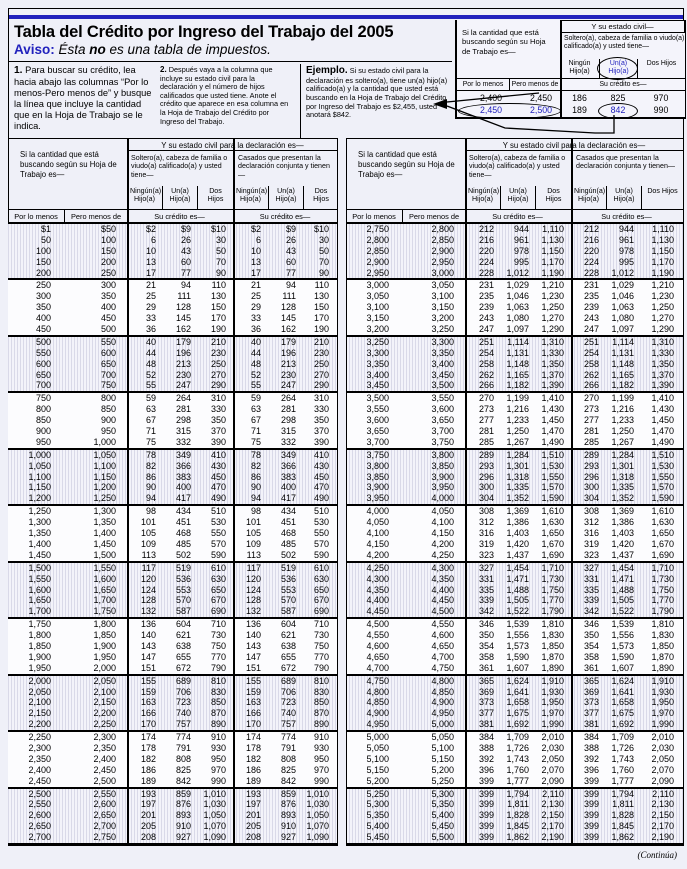 The image size is (687, 869). I want to click on income-cell: 2,300, so click(104, 737).